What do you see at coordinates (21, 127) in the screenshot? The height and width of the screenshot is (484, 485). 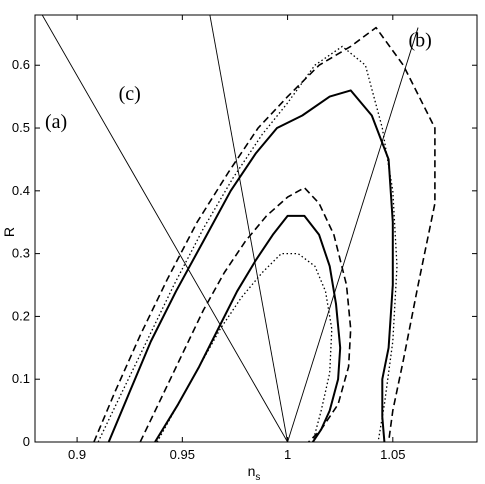 I see `y-tick-label: 0.5` at bounding box center [21, 127].